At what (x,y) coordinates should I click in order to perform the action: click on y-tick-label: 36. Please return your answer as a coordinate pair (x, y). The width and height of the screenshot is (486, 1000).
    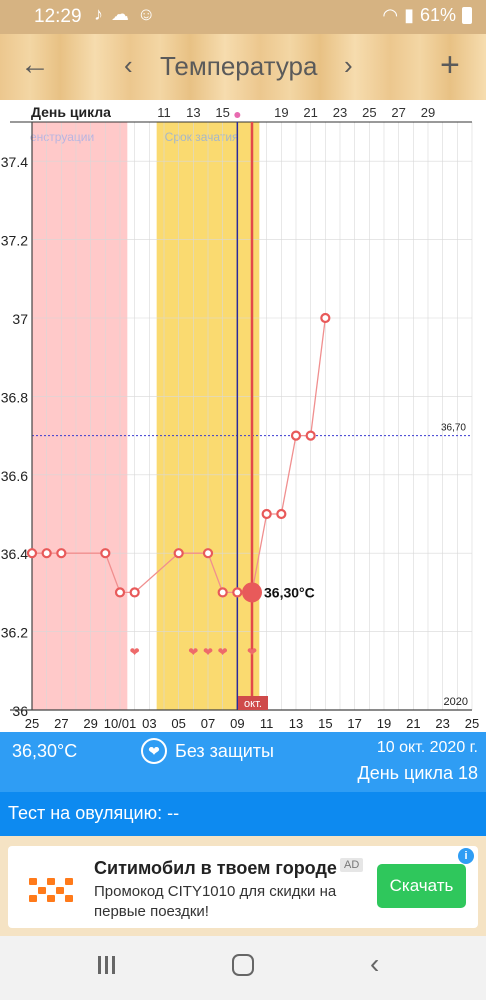
    Looking at the image, I should click on (20, 711).